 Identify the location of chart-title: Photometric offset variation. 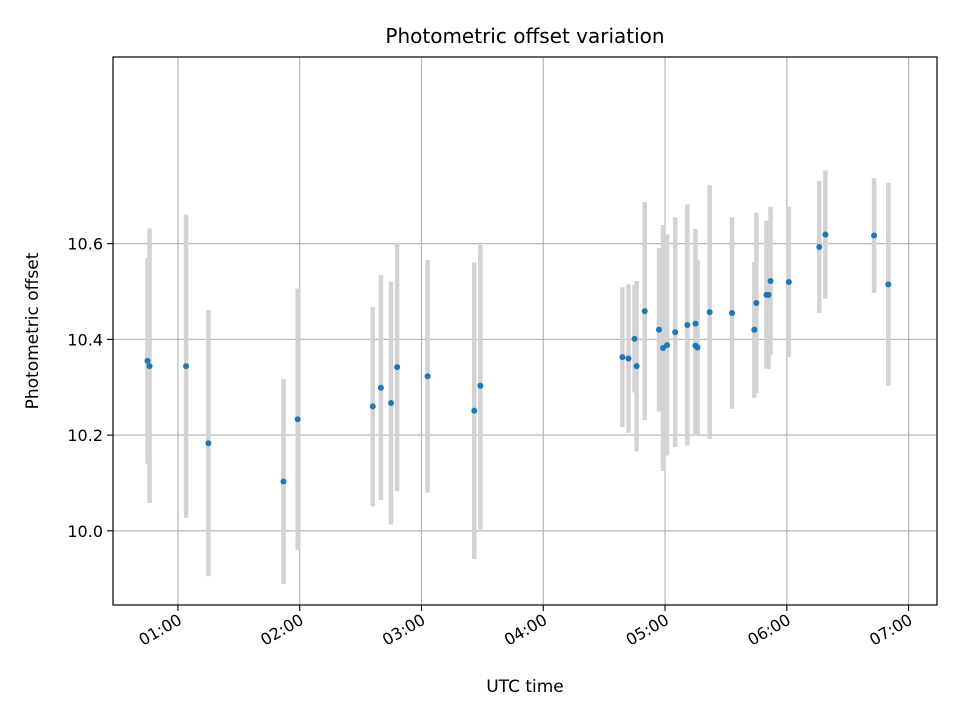
(524, 36).